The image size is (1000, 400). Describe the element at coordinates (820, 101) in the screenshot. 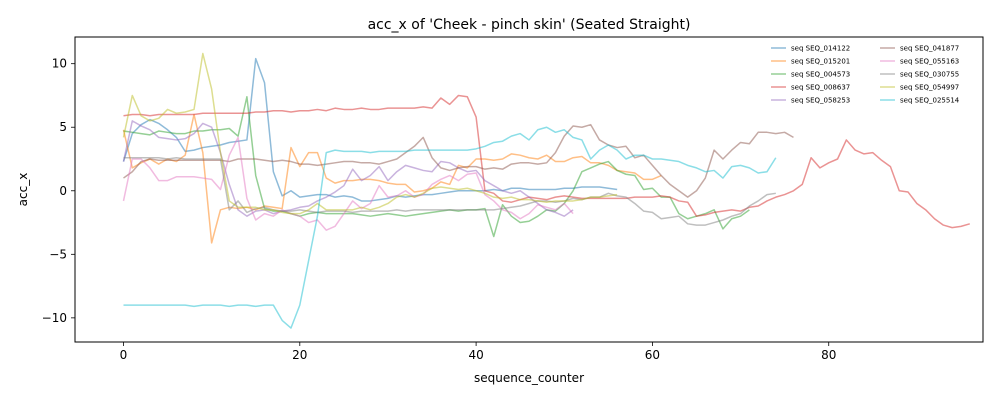

I see `legend-label: seq SEQ_058253` at that location.